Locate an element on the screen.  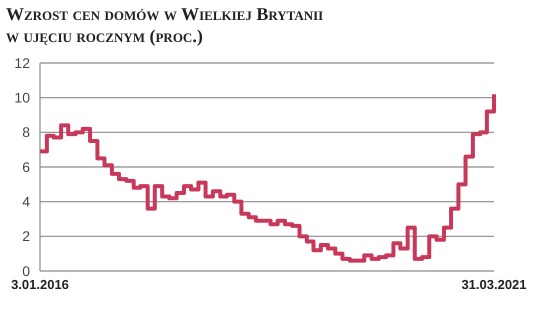
y-tick-label: 4 is located at coordinates (26, 202).